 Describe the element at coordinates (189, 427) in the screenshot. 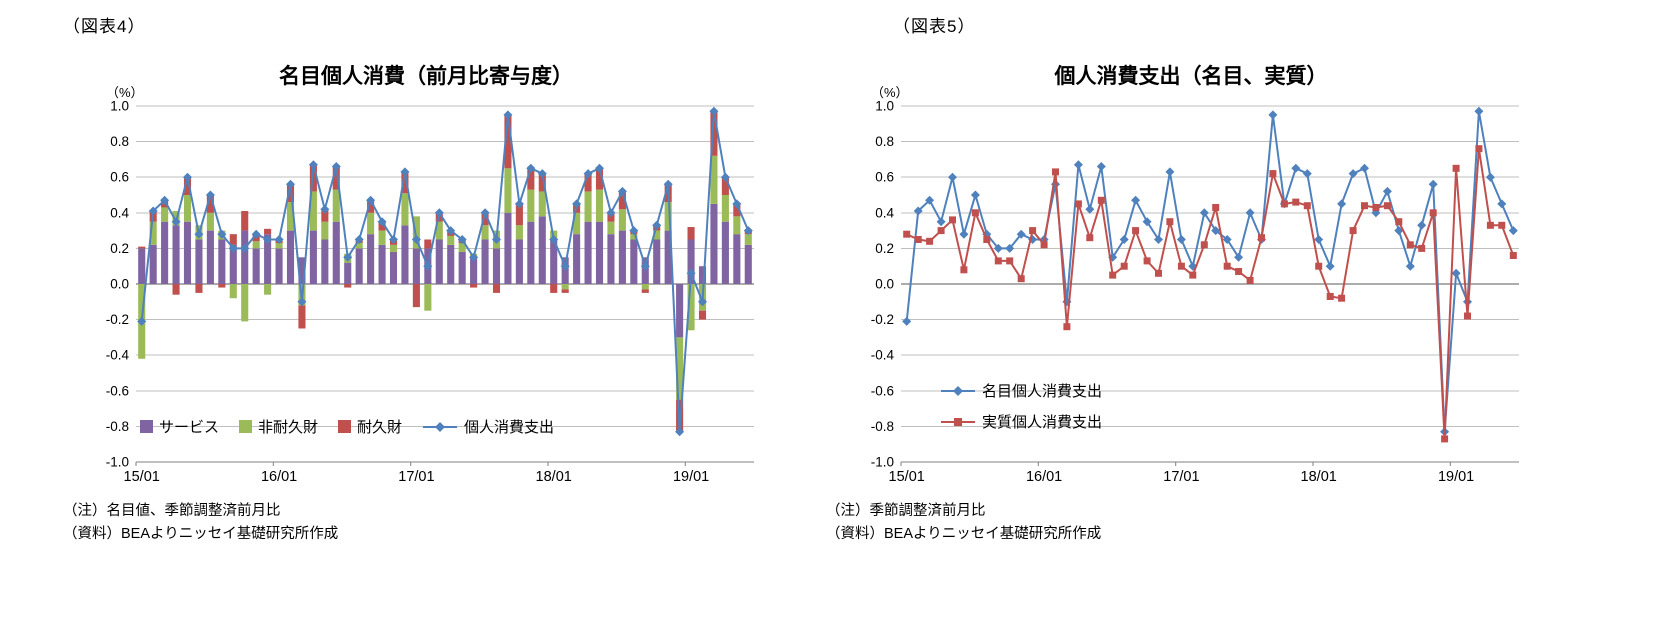

I see `legend-services-label: サービス` at that location.